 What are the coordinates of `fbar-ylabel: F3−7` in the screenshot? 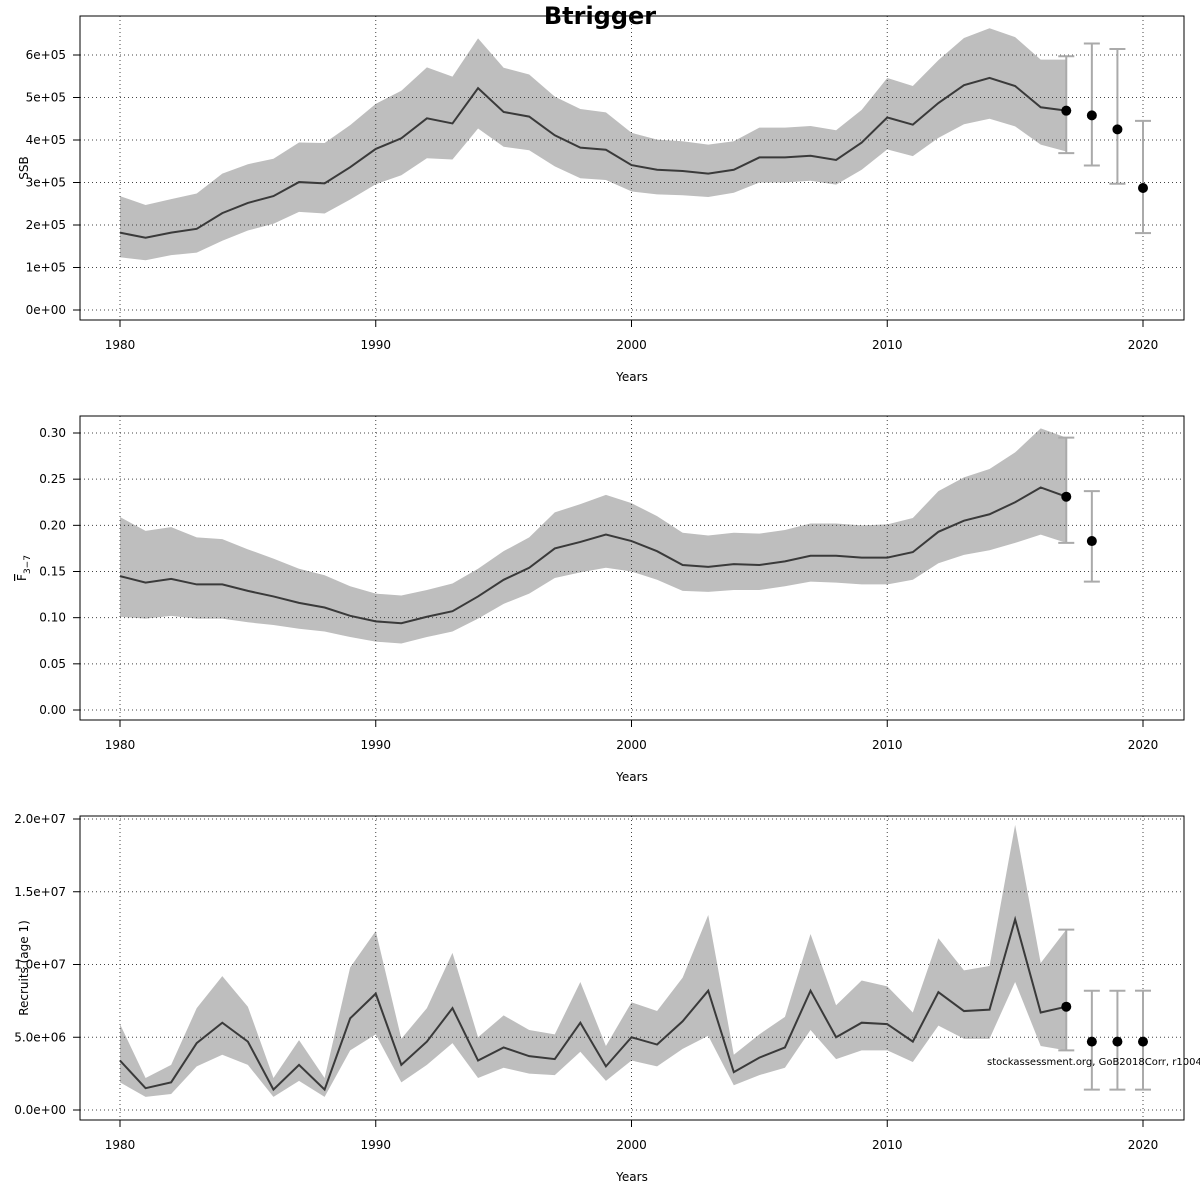 It's located at (24, 568).